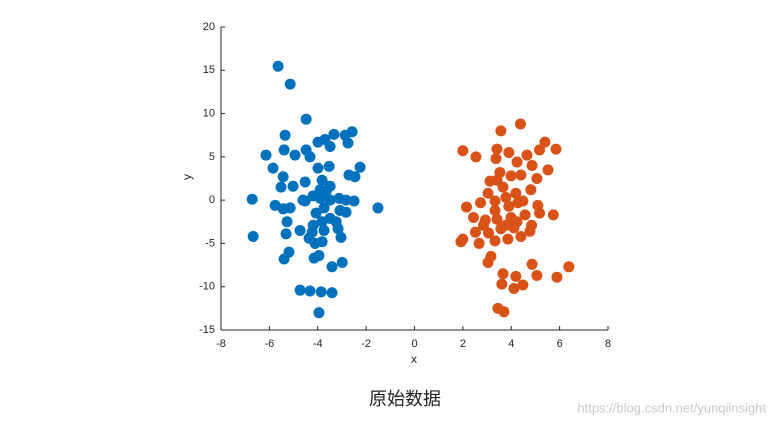  Describe the element at coordinates (366, 344) in the screenshot. I see `x-tick-label: -2` at that location.